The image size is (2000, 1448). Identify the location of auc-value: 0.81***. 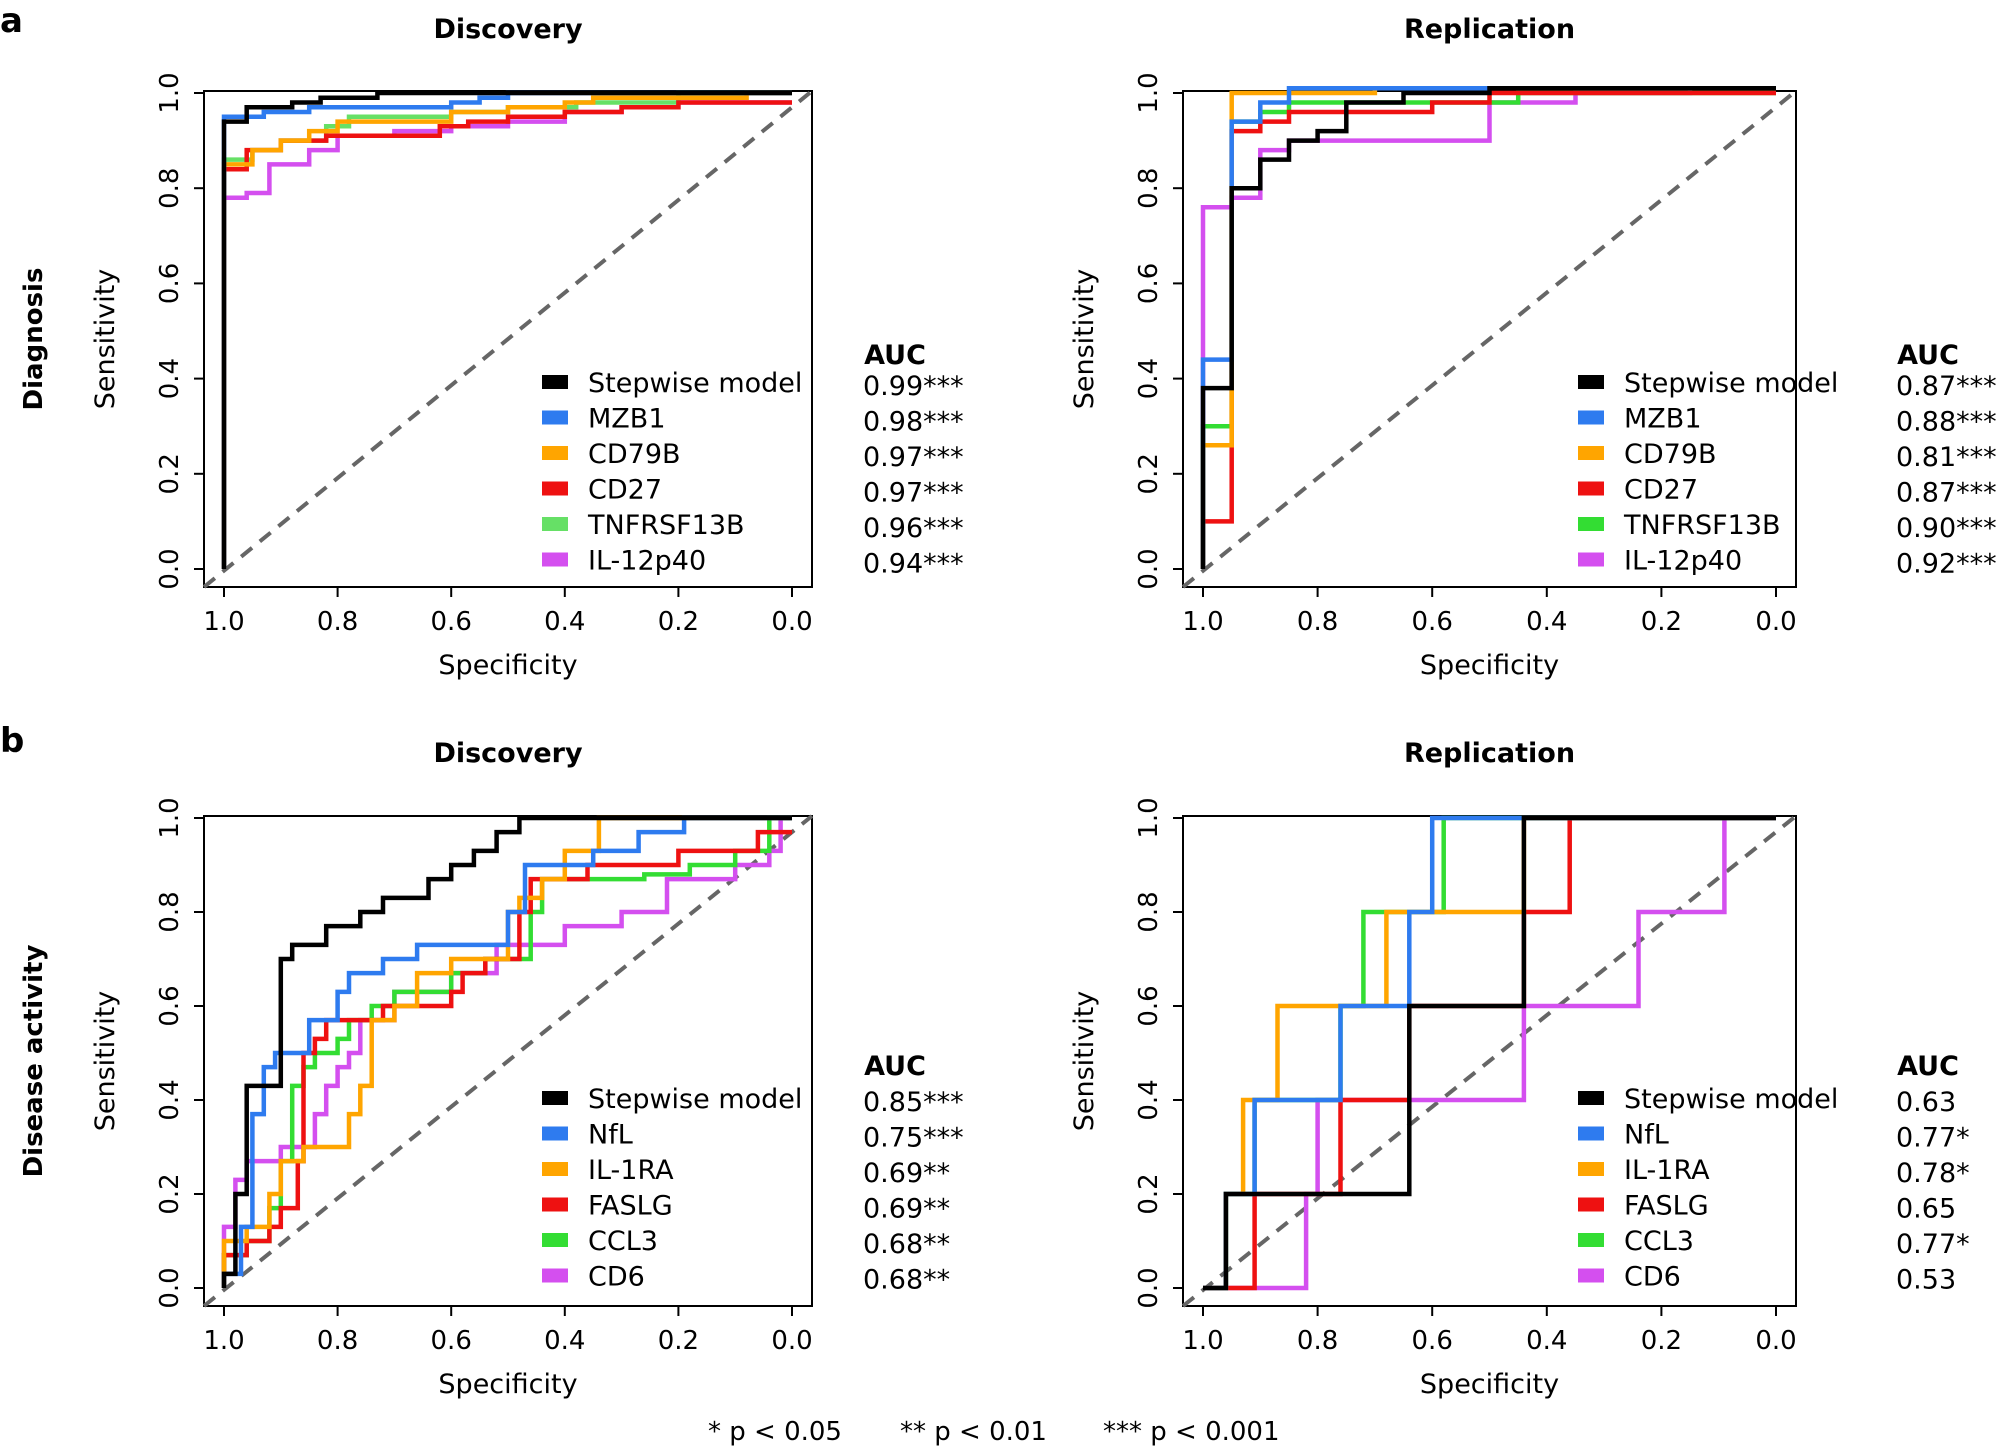
(1946, 457).